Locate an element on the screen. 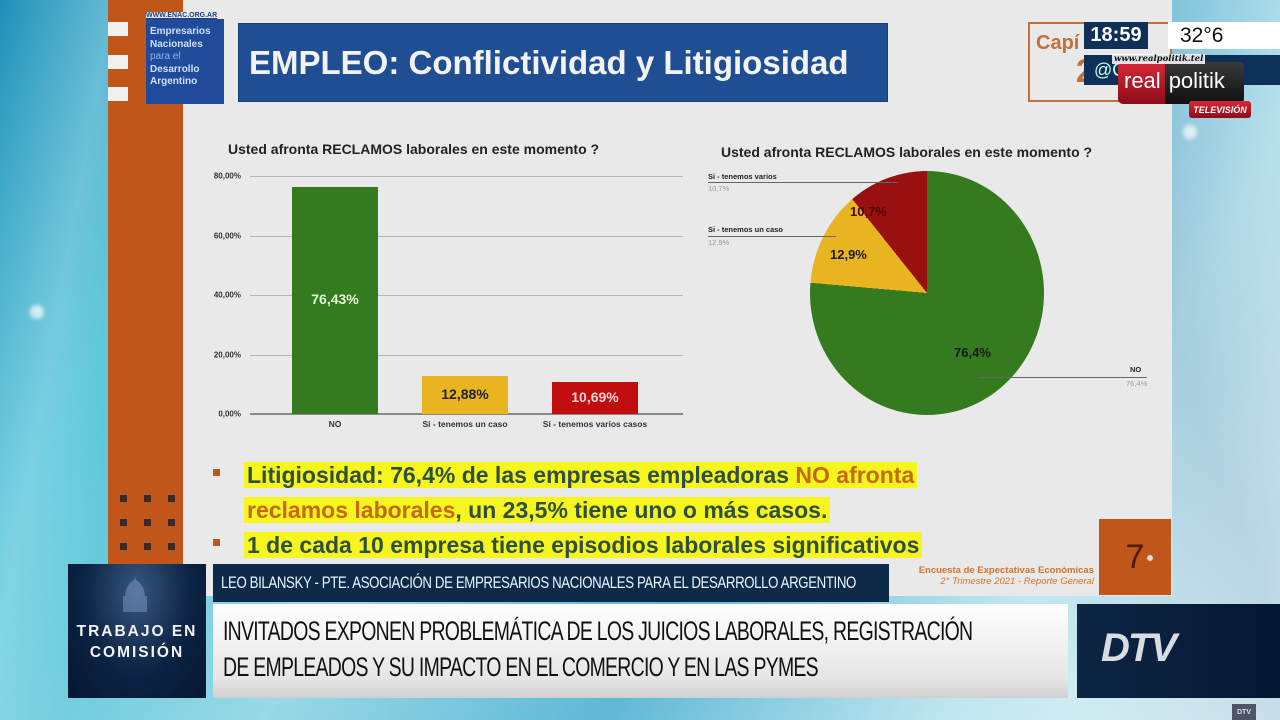 The height and width of the screenshot is (720, 1280). decorative-dot-grid is located at coordinates (147, 522).